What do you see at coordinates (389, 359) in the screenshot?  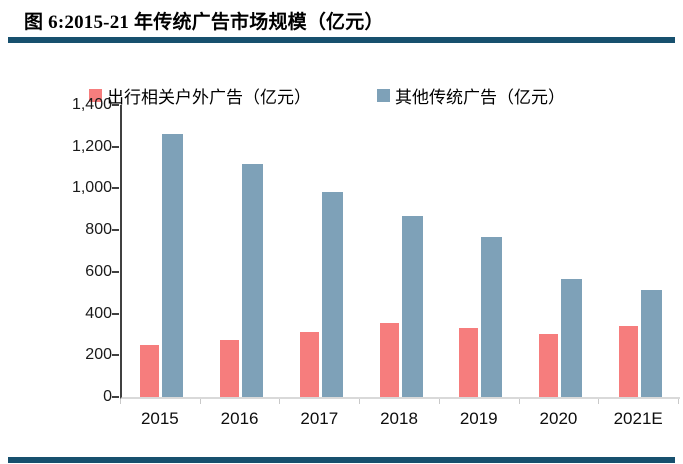 I see `bar-travel-outdoor-2018` at bounding box center [389, 359].